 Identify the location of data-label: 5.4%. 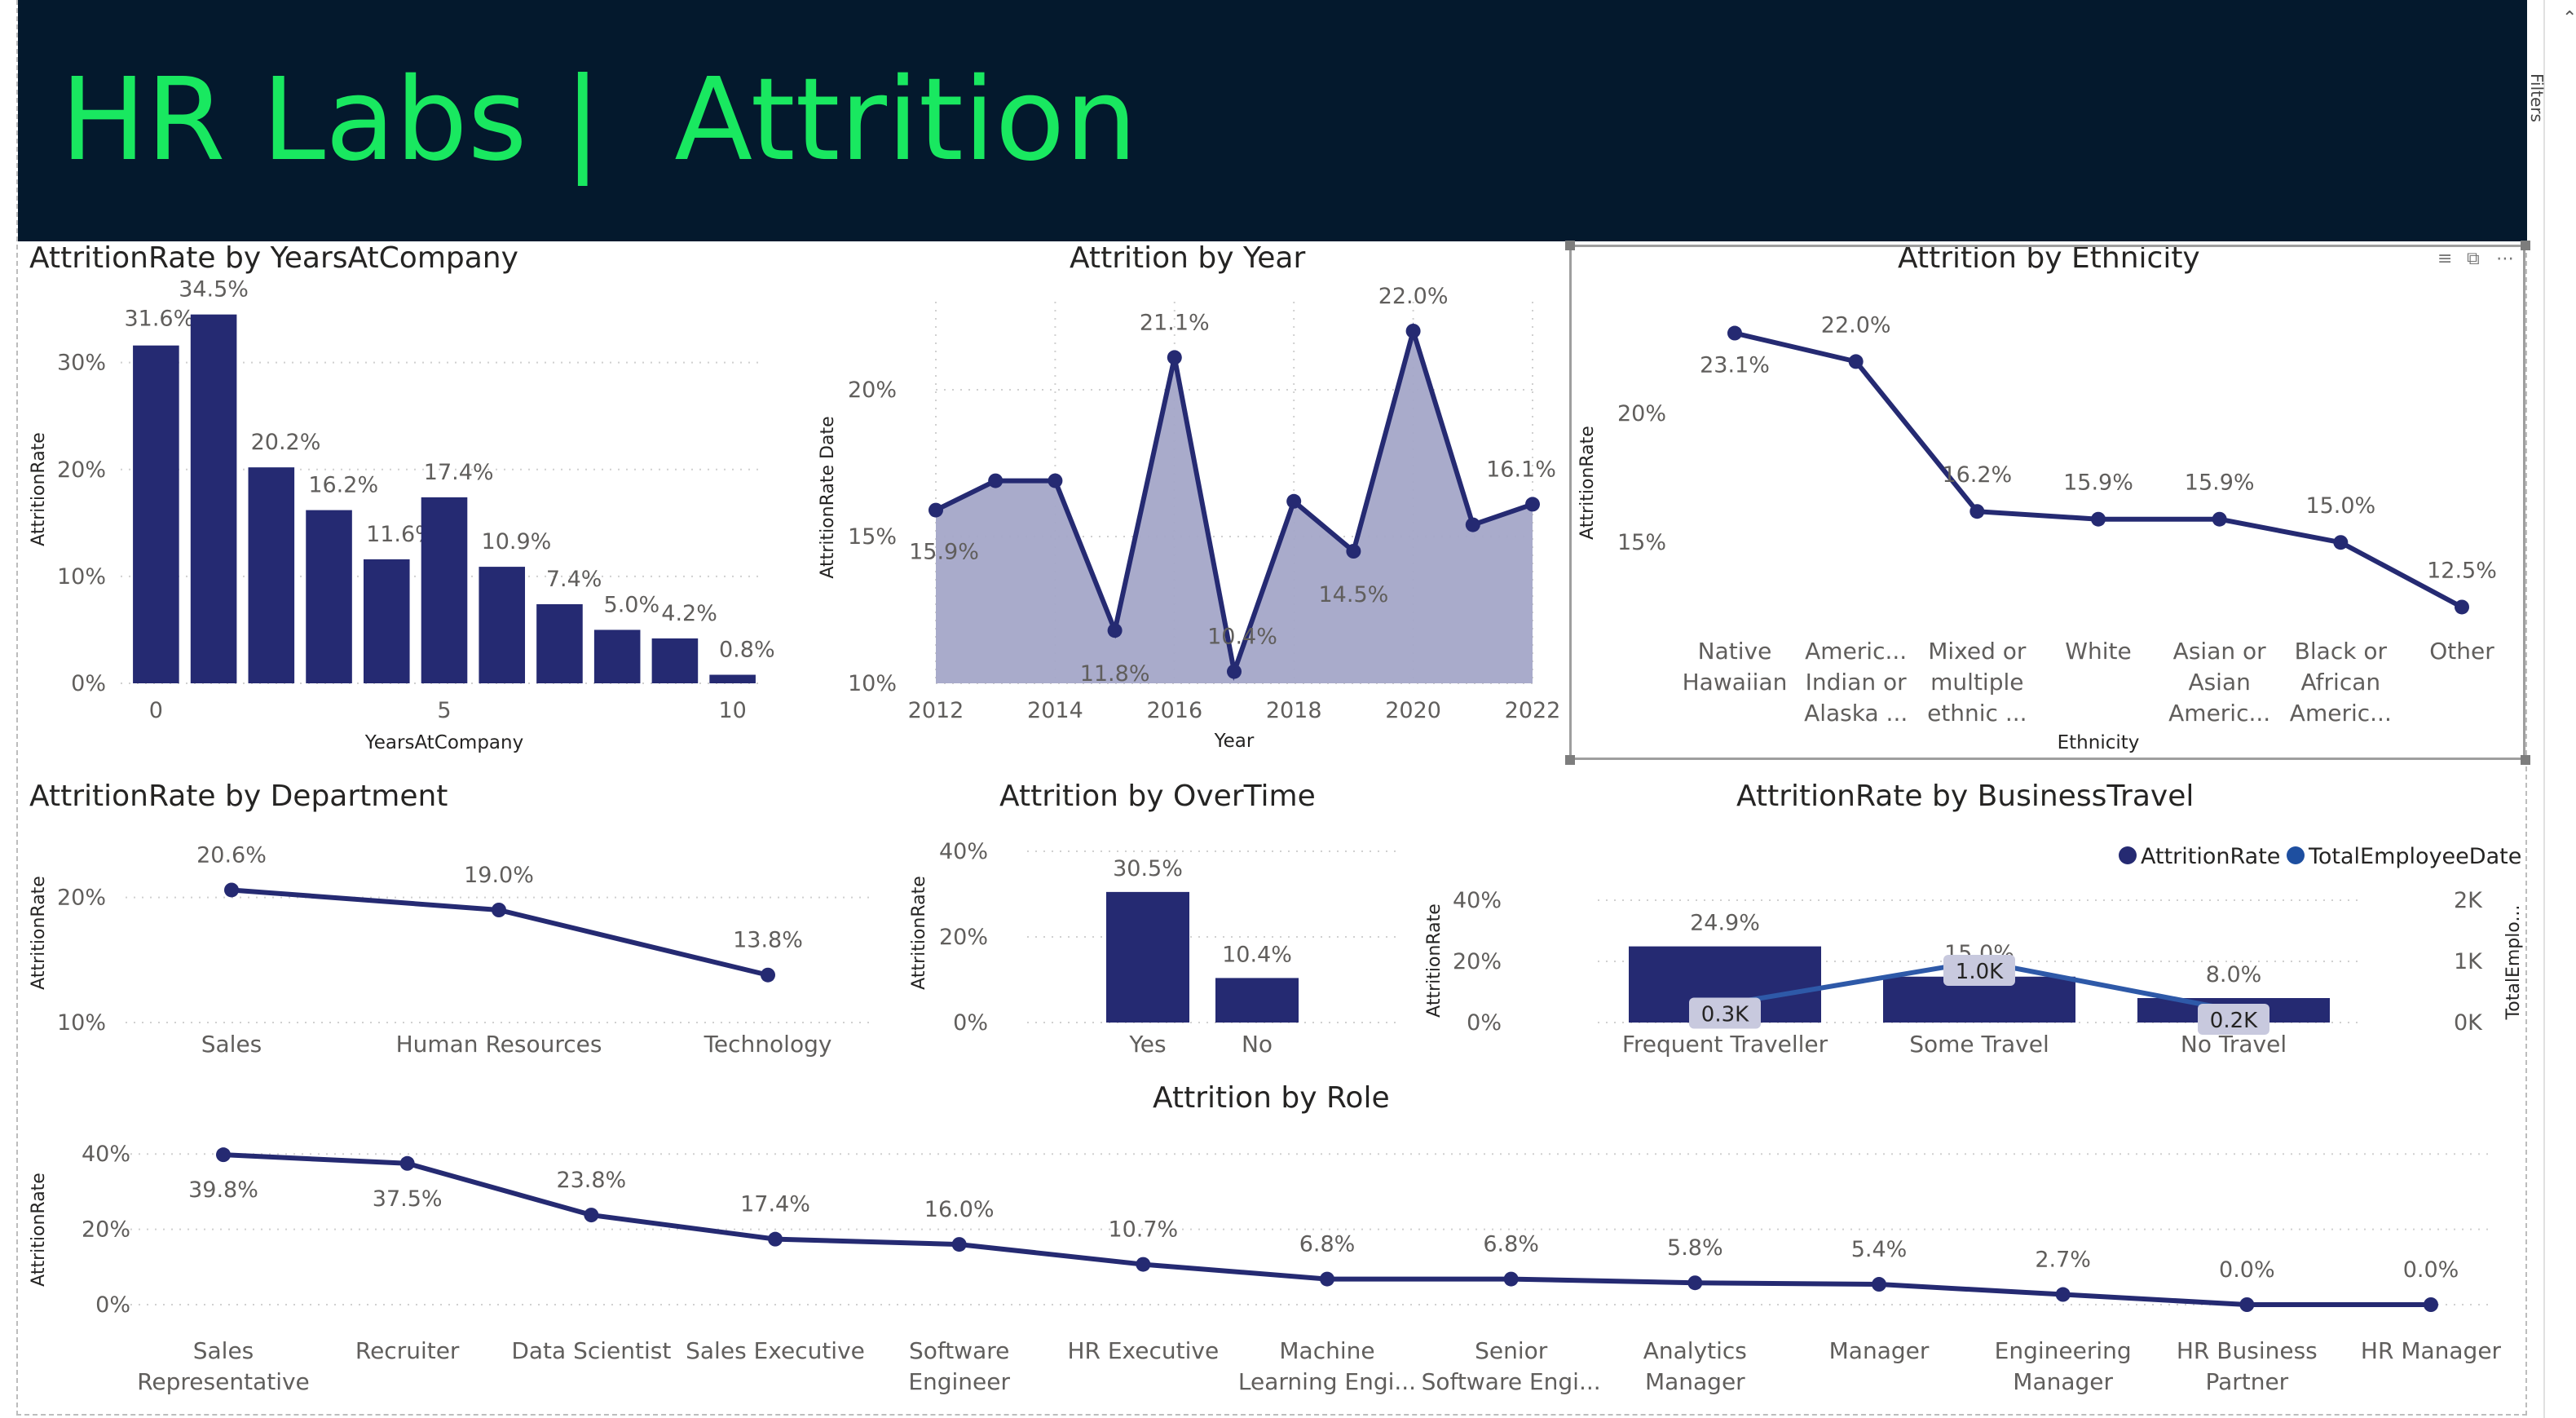
(1879, 1249).